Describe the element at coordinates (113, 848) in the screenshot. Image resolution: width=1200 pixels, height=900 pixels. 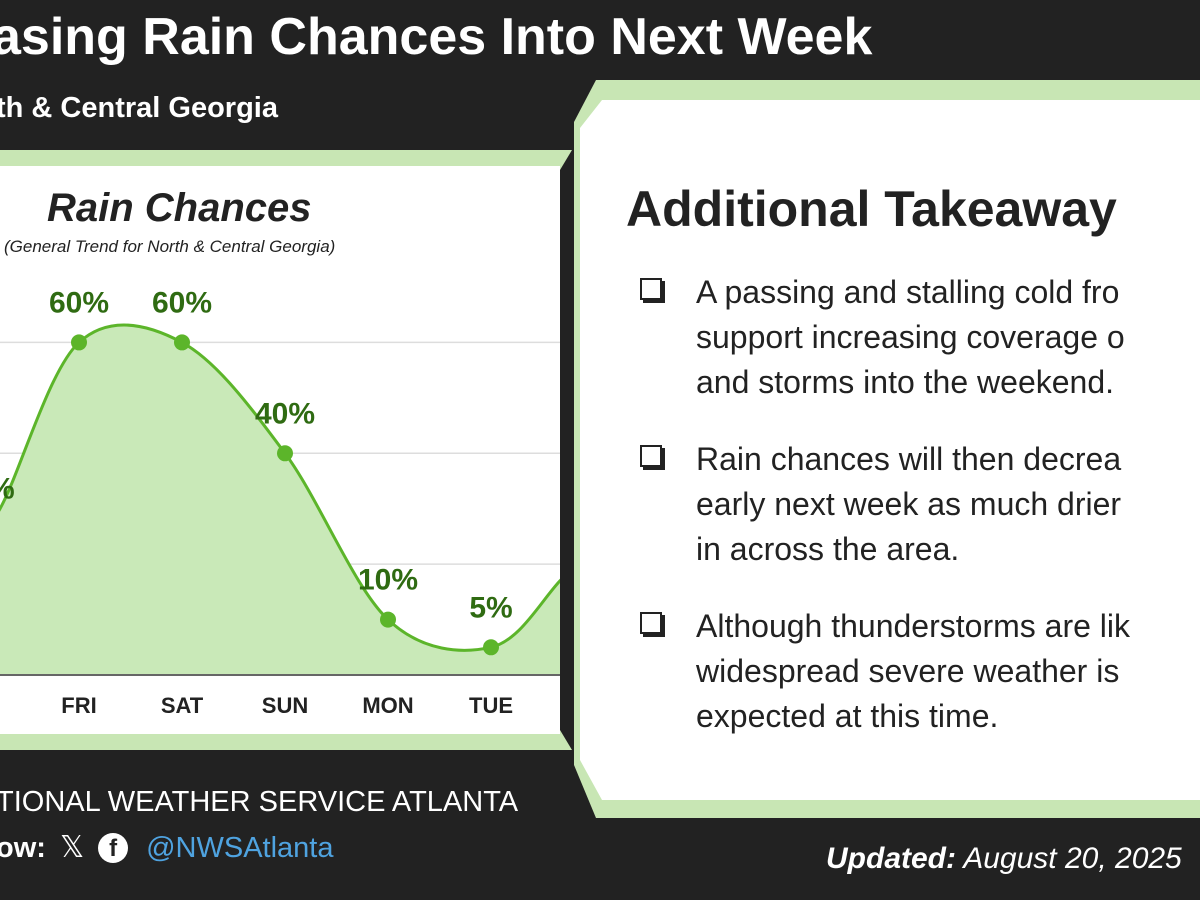
I see `facebook-icon: f` at that location.